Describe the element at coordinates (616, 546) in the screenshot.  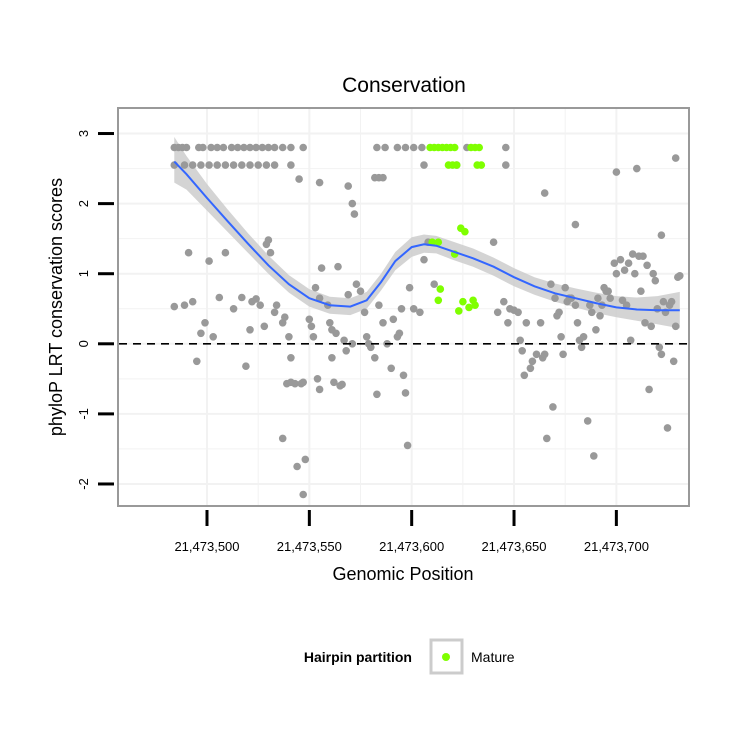
I see `x-tick-label: 21,473,700` at that location.